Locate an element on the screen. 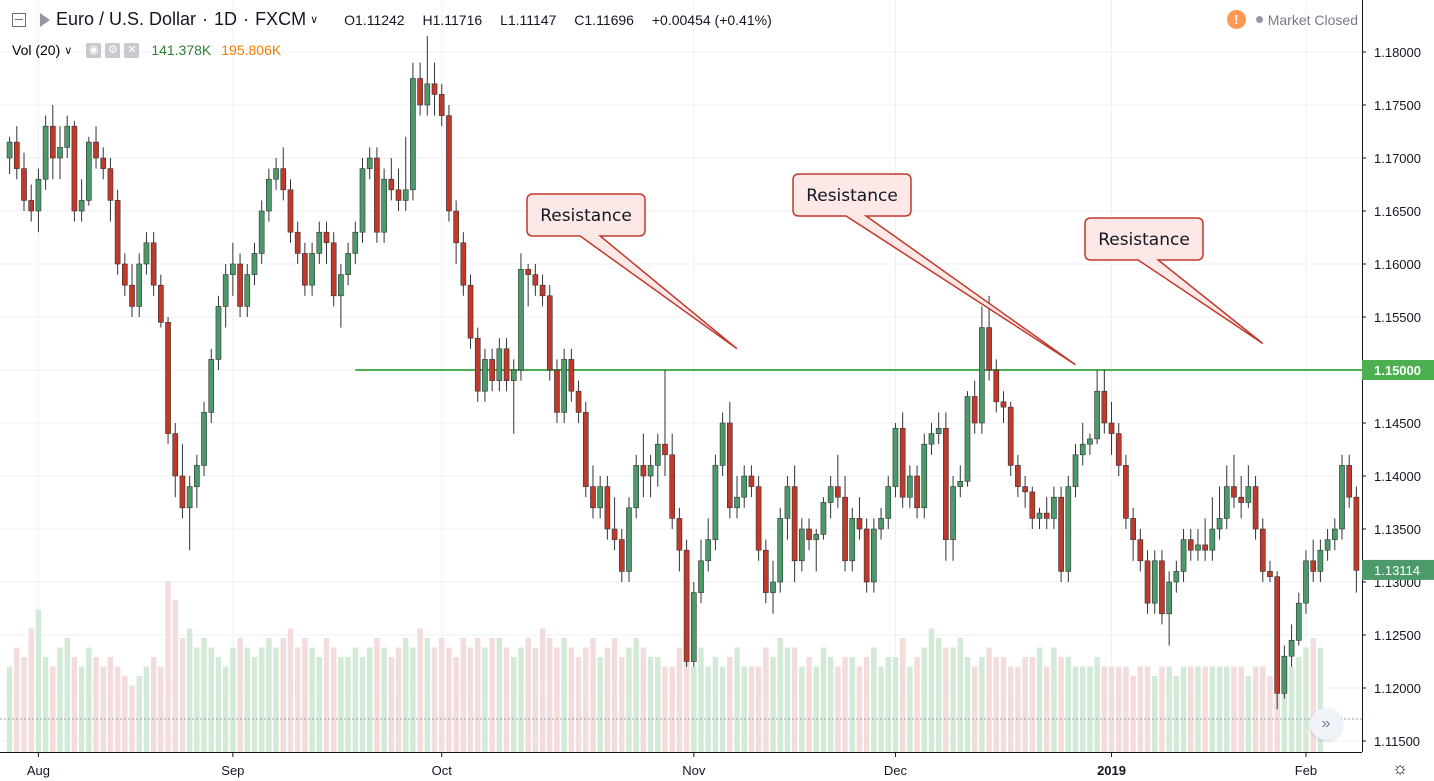  eye-icon: ◉ is located at coordinates (94, 50).